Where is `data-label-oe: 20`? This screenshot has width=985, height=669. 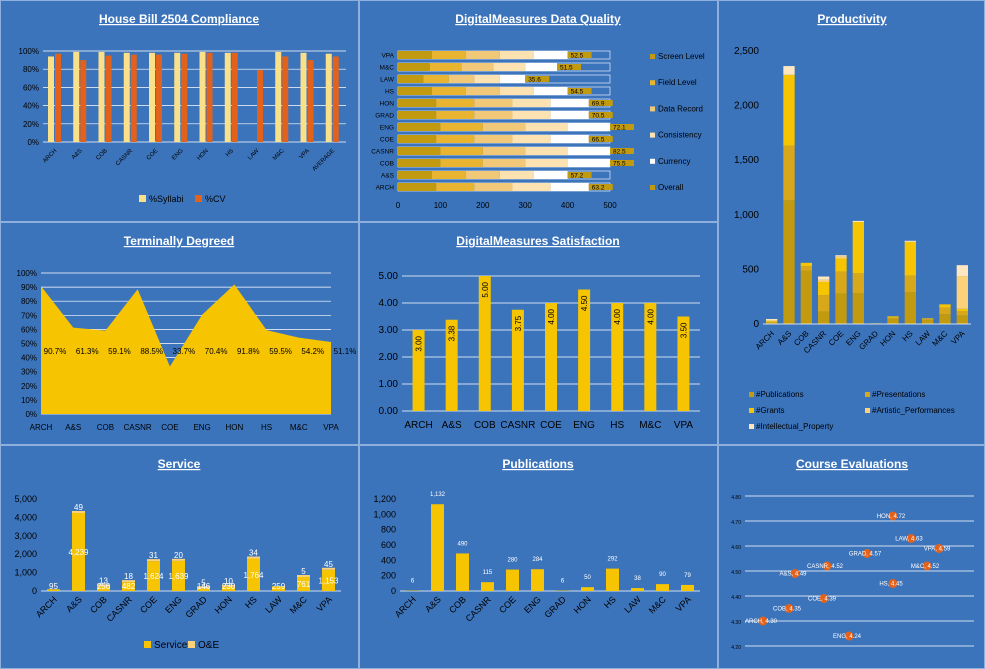
data-label-oe: 20 is located at coordinates (178, 555).